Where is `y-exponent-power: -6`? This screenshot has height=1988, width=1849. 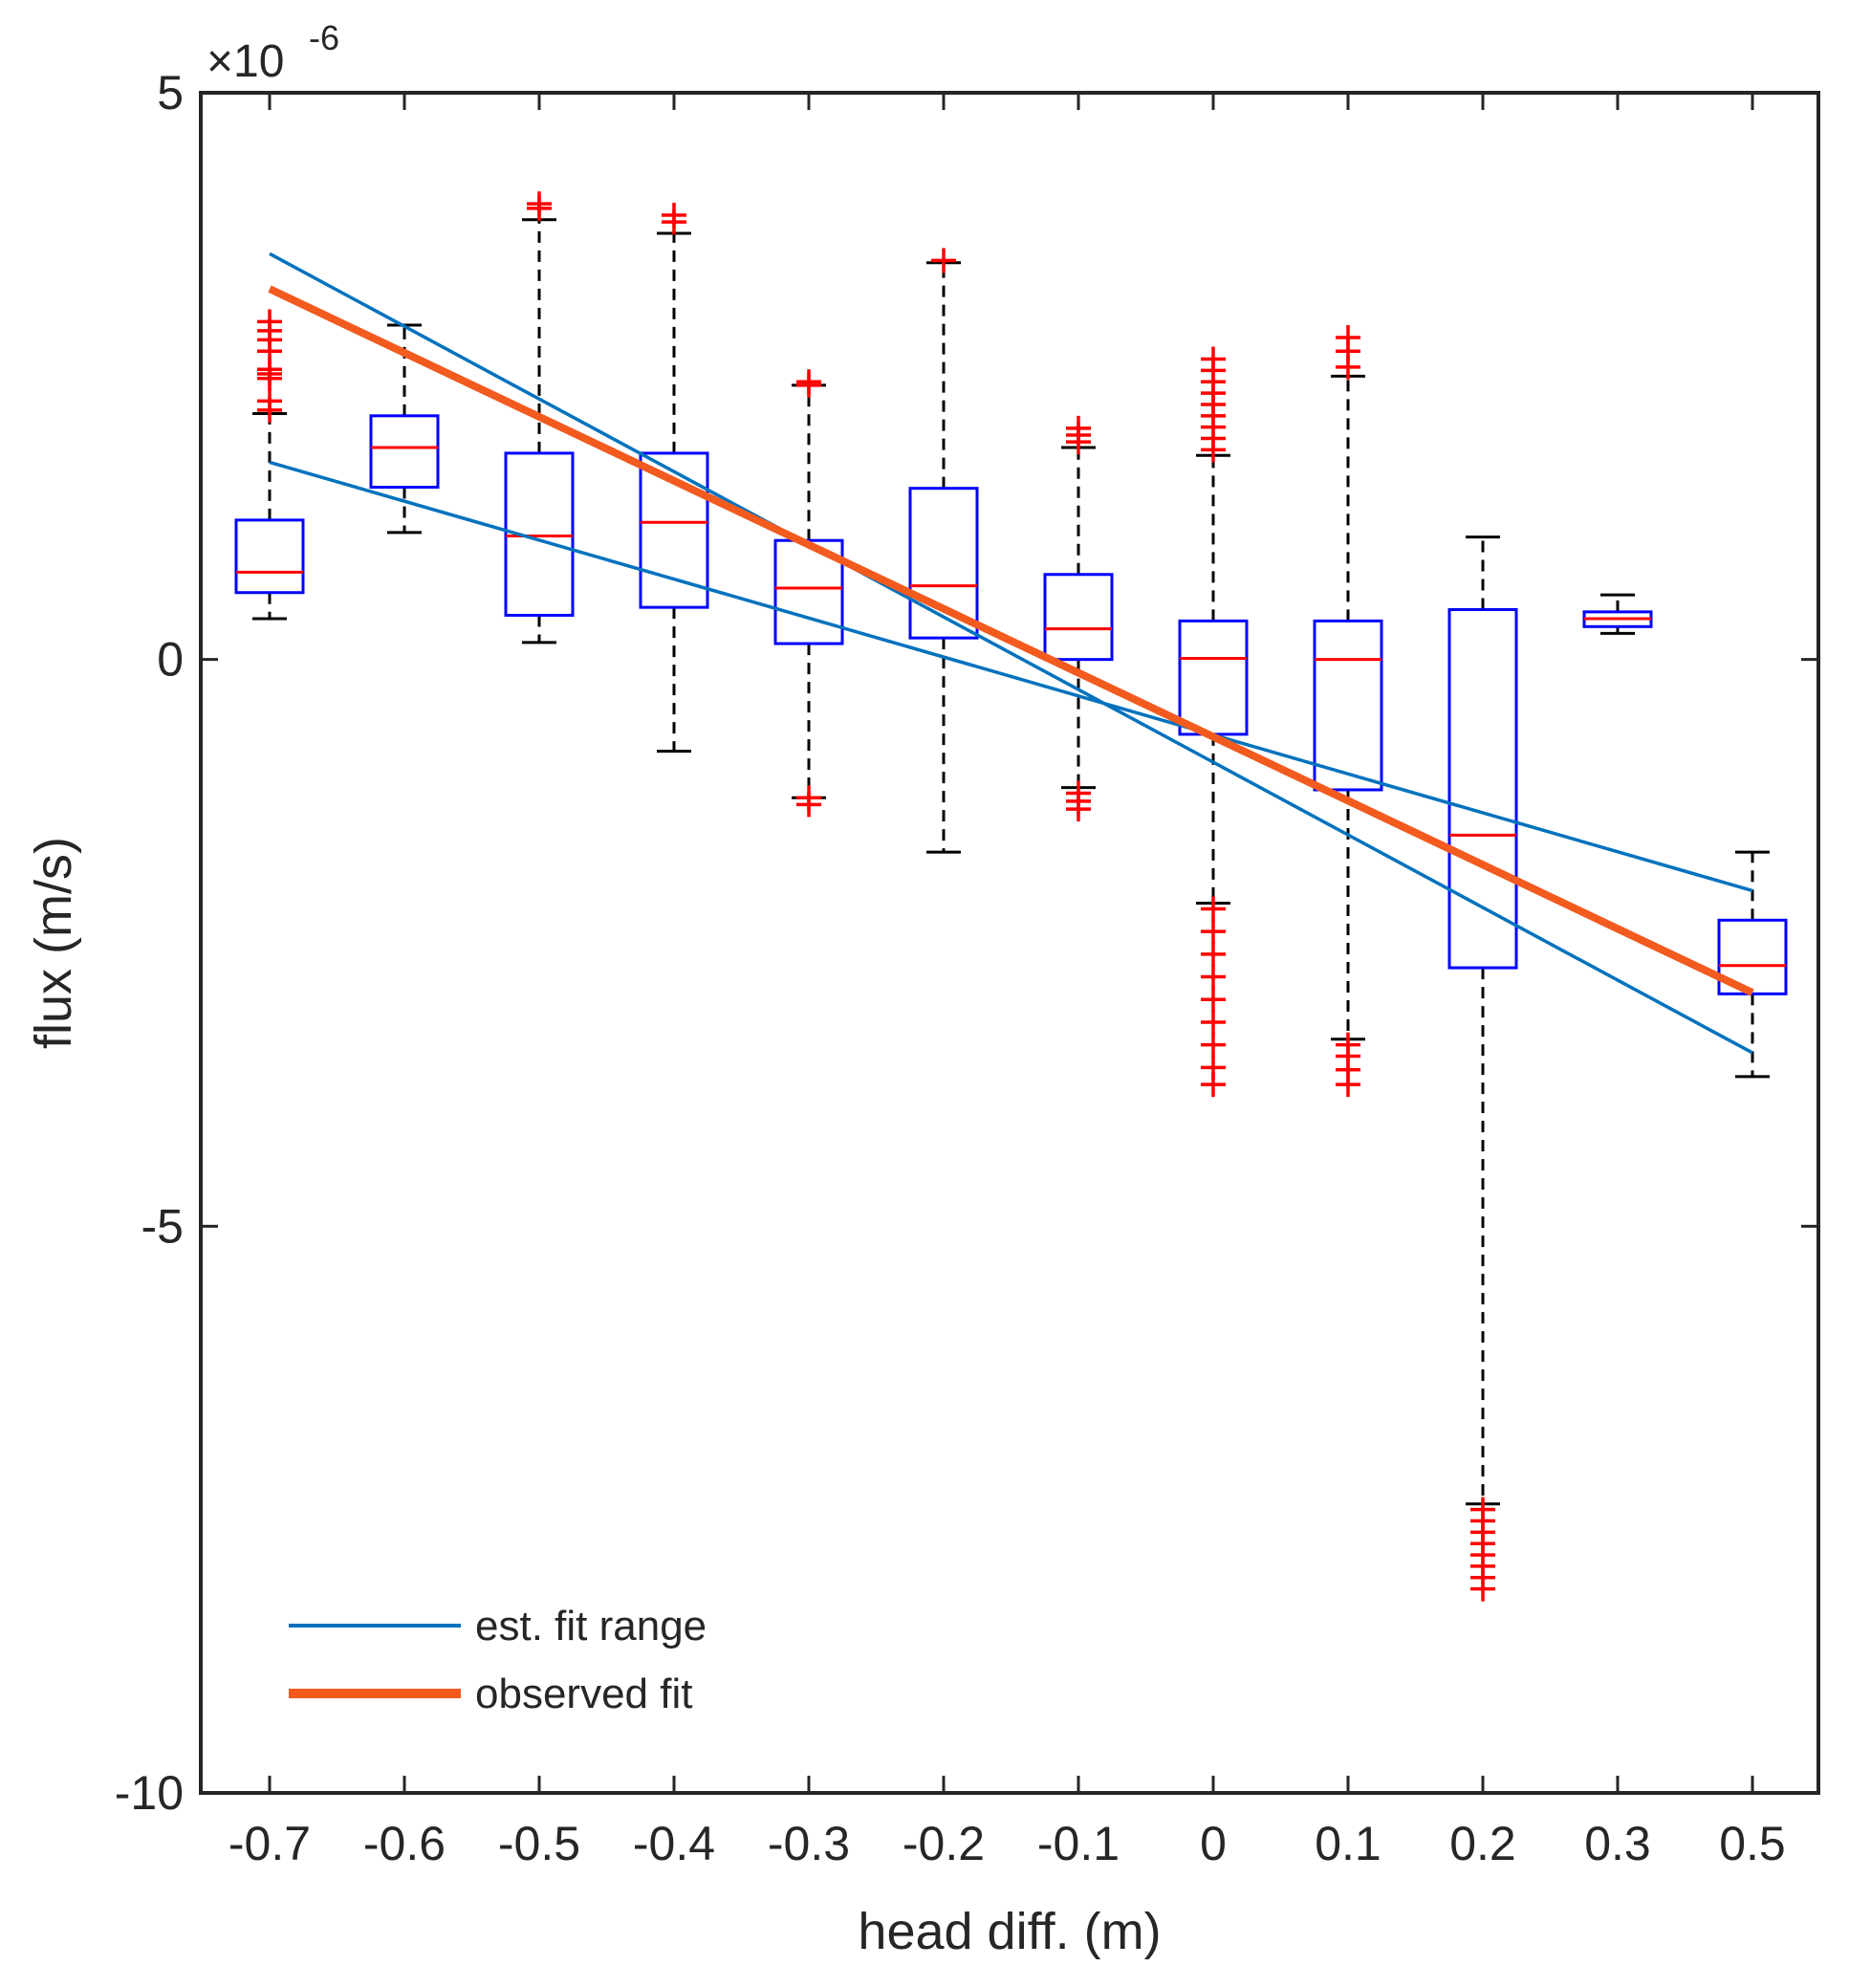
y-exponent-power: -6 is located at coordinates (324, 37).